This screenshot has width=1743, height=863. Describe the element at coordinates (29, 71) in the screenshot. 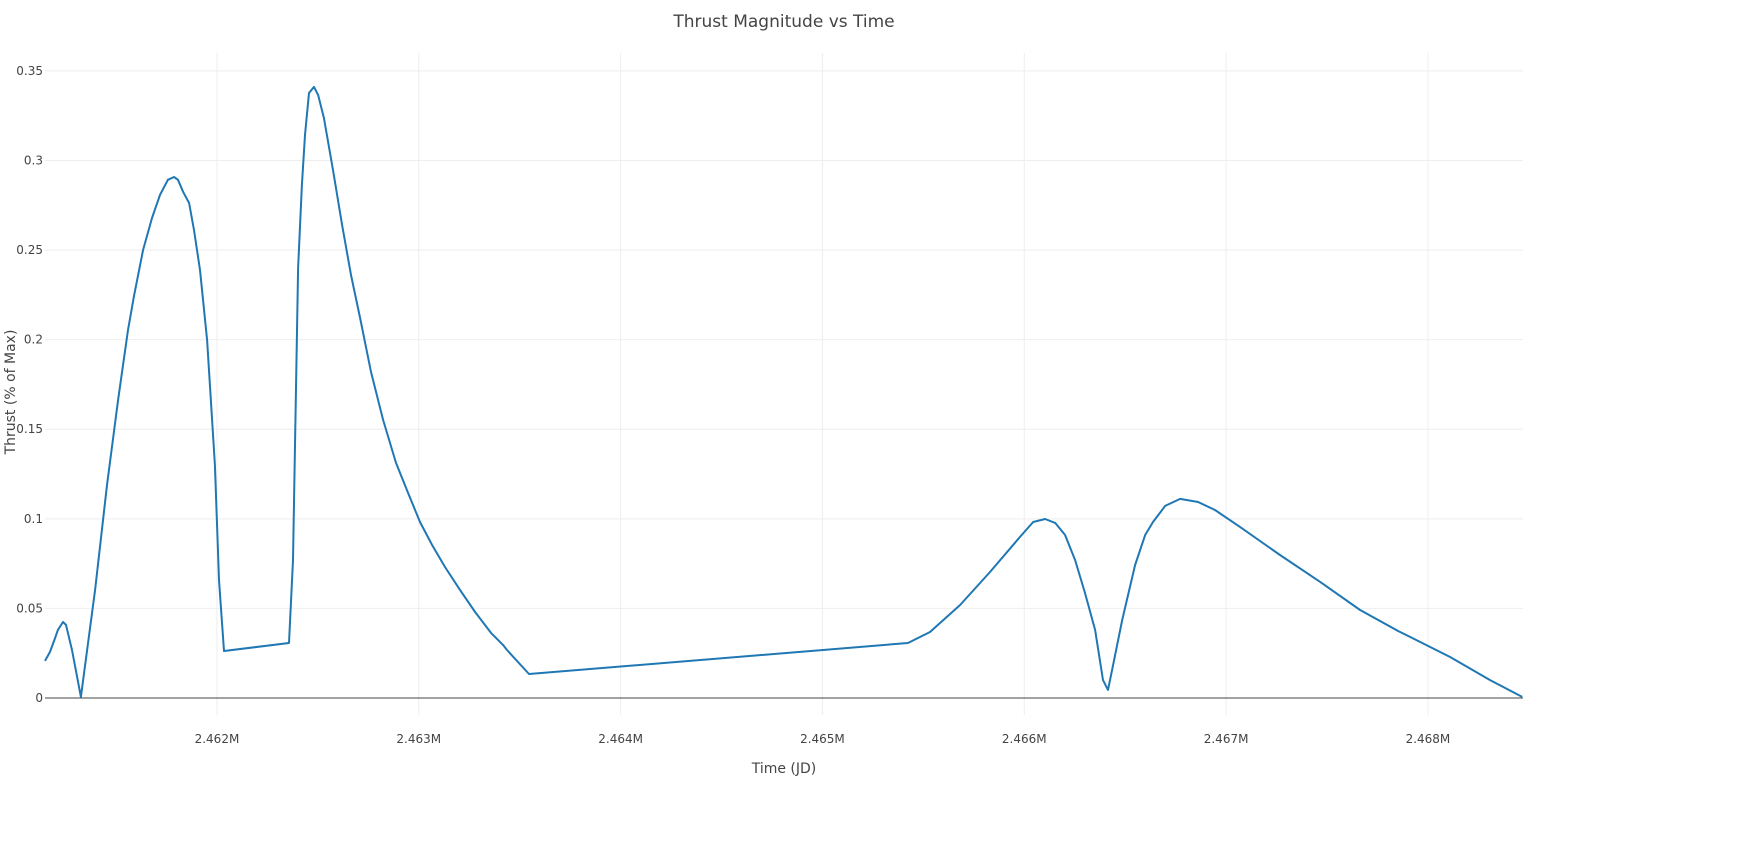

I see `y-tick-label: 0.35` at that location.